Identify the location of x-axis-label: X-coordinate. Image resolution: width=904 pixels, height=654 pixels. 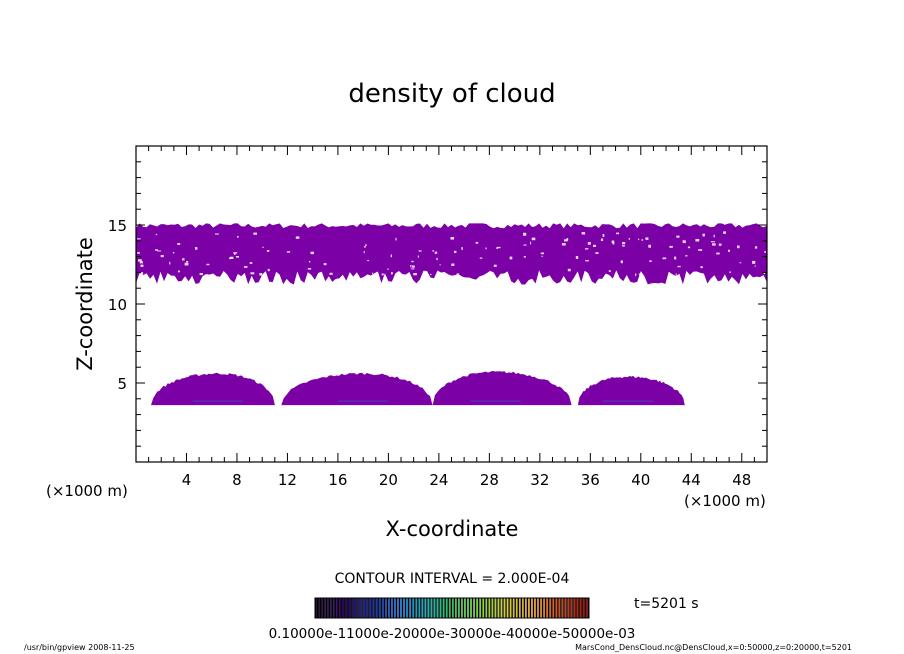
(452, 529).